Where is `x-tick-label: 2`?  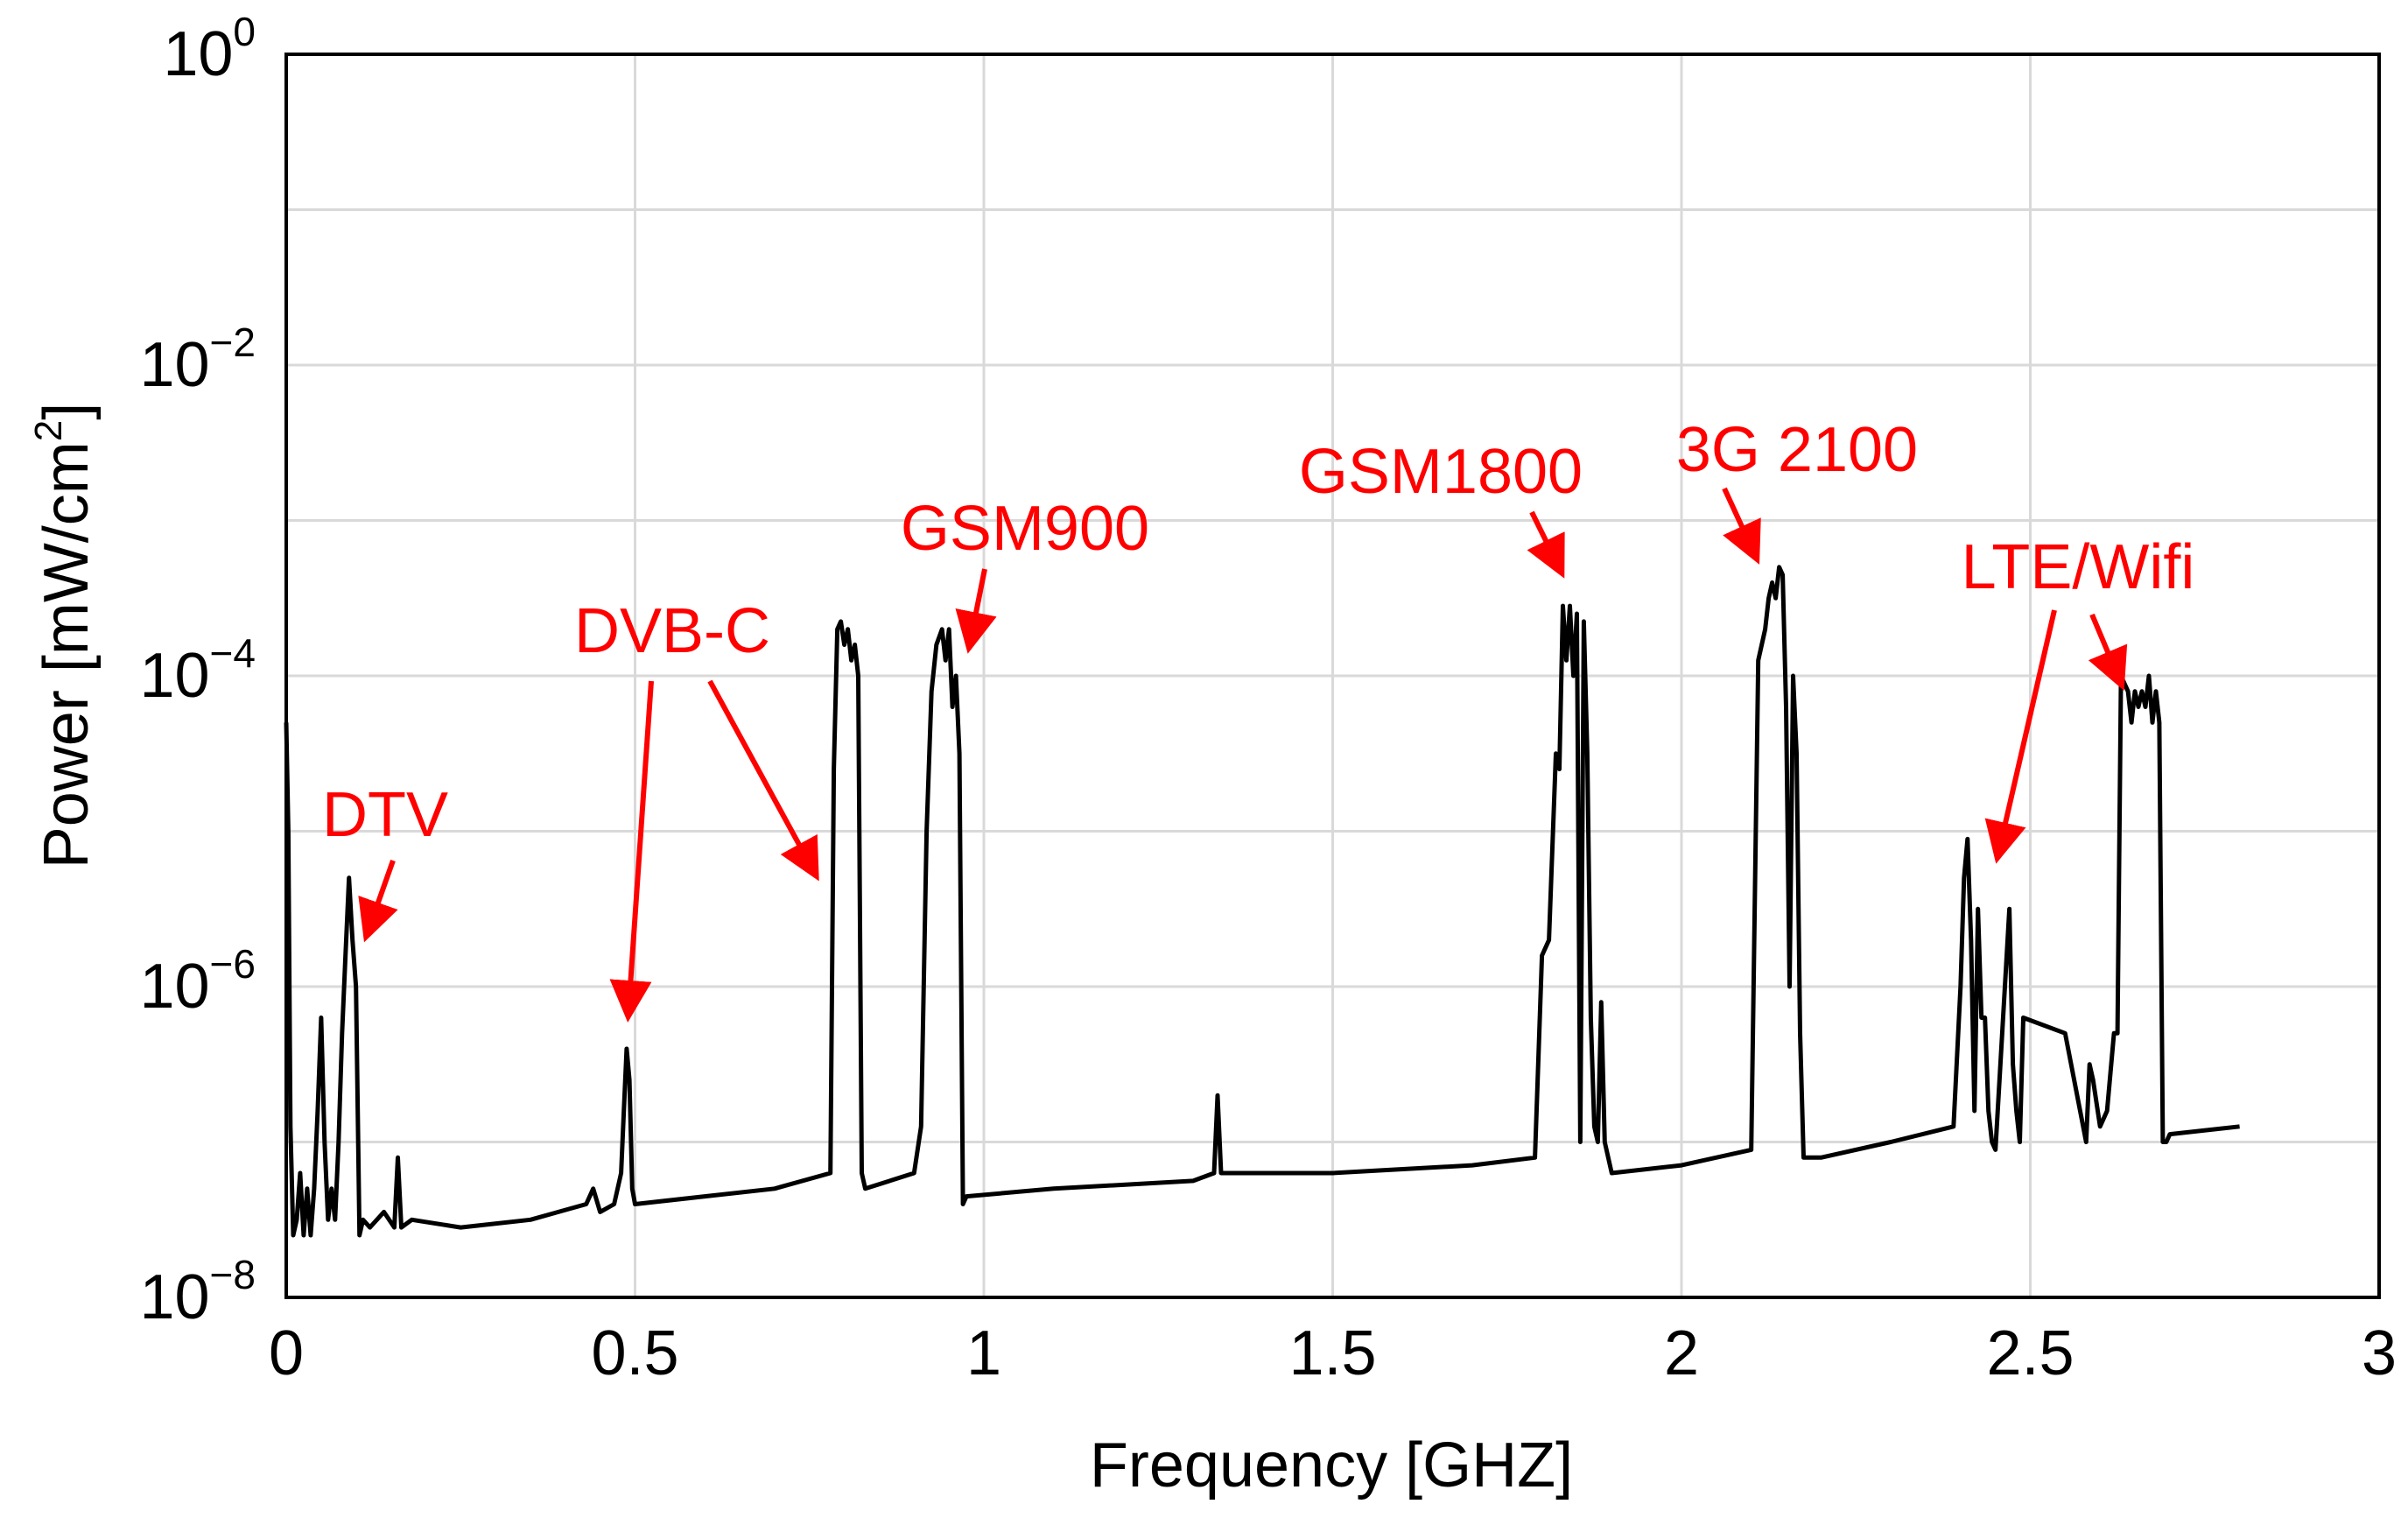 x-tick-label: 2 is located at coordinates (1681, 1353).